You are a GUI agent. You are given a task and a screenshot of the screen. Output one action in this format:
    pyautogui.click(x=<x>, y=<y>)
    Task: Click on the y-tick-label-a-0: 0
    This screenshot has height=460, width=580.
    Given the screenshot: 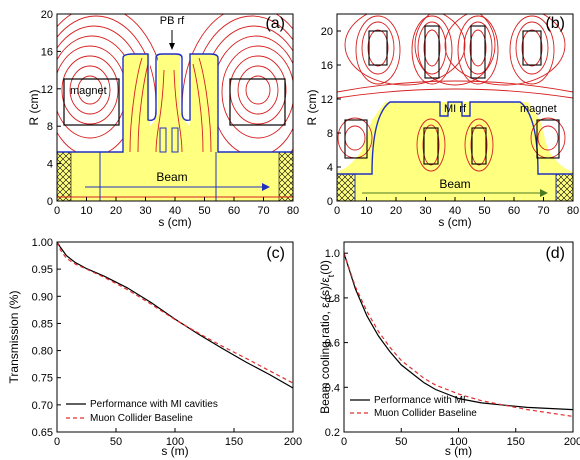 What is the action you would take?
    pyautogui.click(x=50, y=202)
    